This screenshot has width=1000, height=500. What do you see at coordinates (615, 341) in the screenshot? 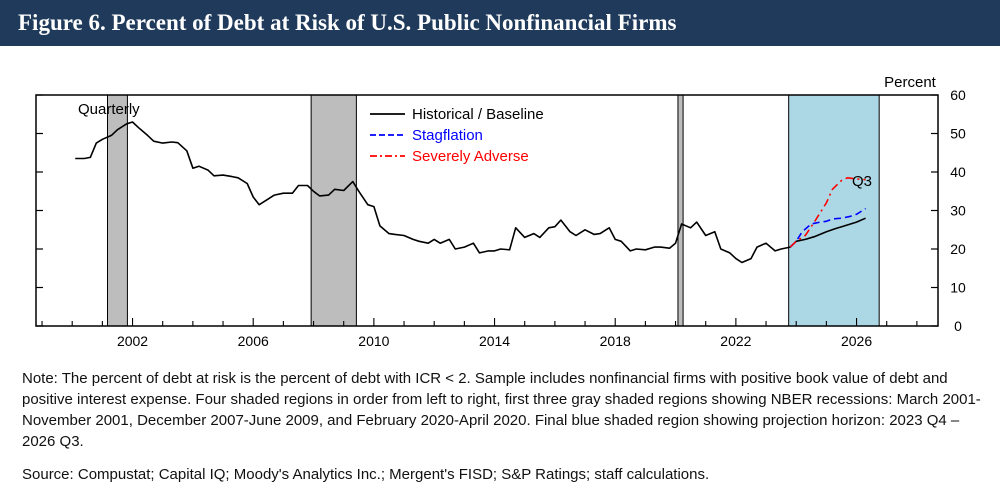
I see `x-tick-label-2018: 2018` at bounding box center [615, 341].